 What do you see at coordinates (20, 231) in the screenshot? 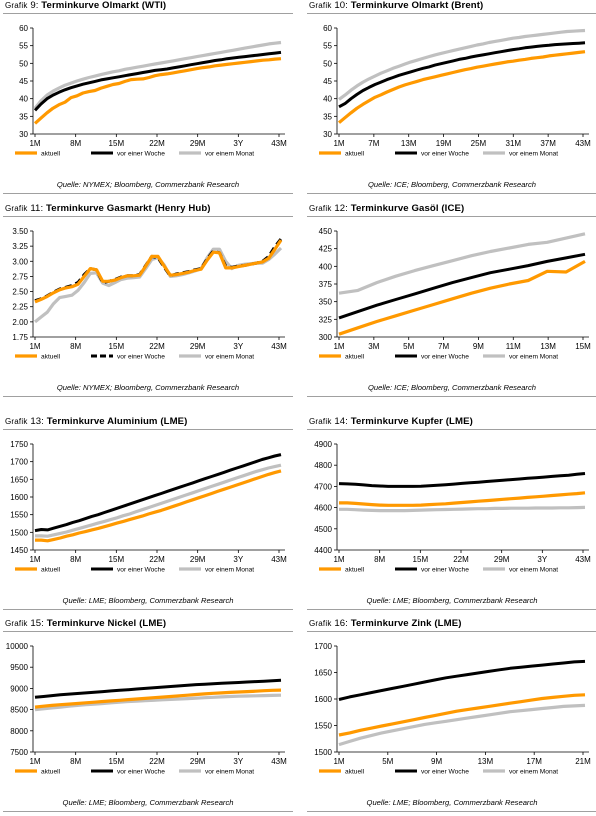
I see `y-tick-label: 3.50` at bounding box center [20, 231].